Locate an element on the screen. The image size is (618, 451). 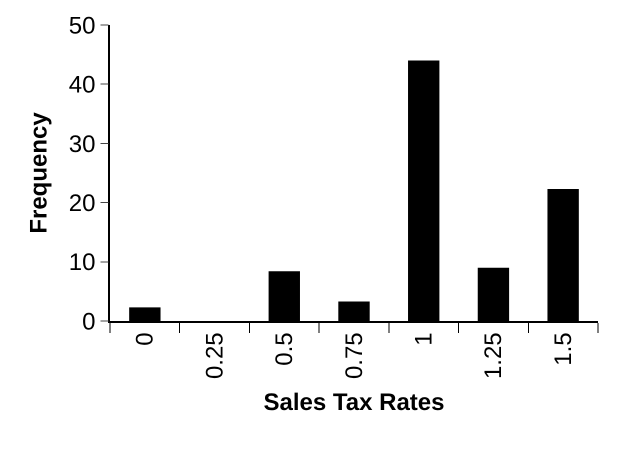
x-tick-label: 0.5 is located at coordinates (284, 349).